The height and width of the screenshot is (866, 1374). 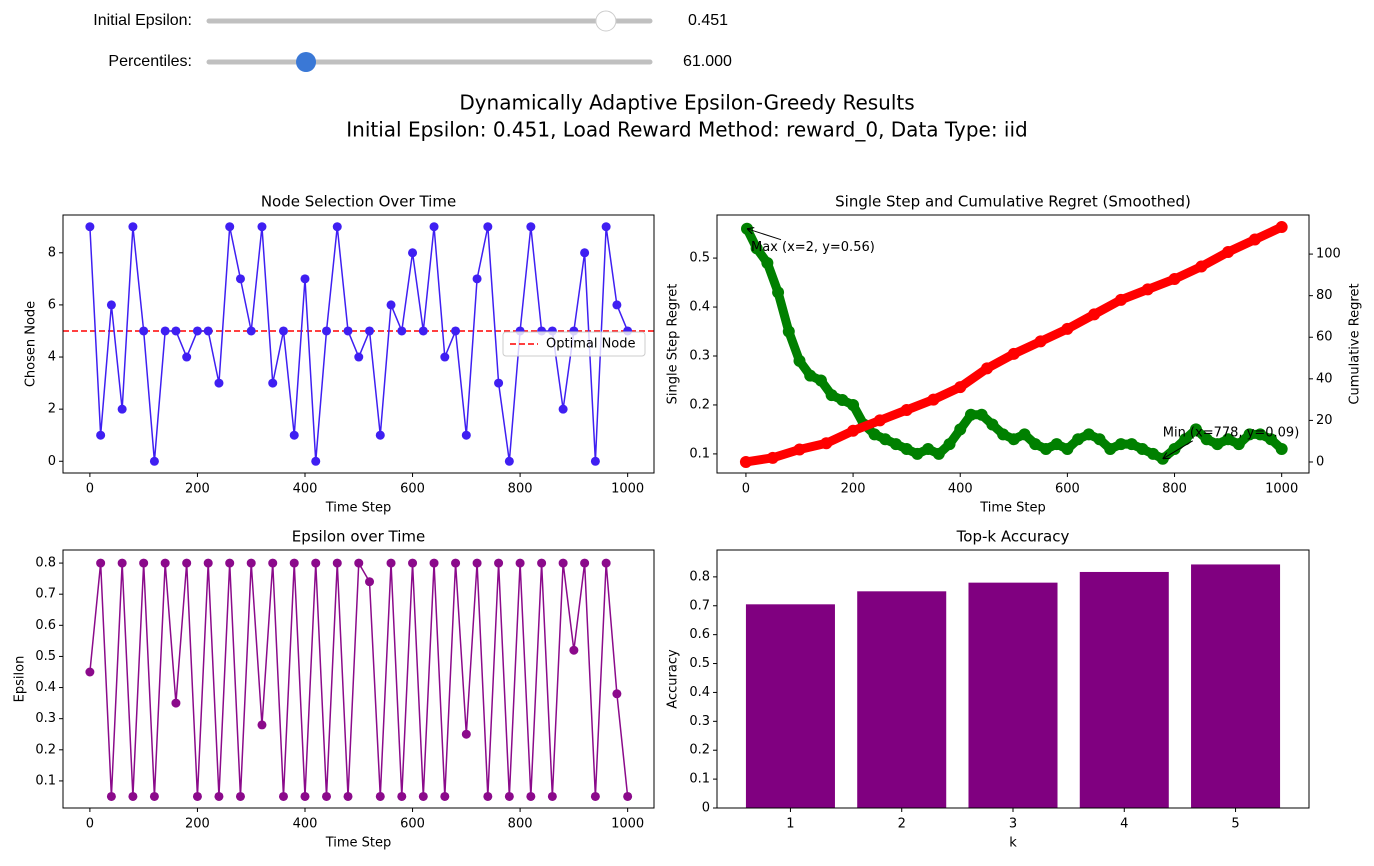 I want to click on x-tick-label: 0, so click(x=90, y=489).